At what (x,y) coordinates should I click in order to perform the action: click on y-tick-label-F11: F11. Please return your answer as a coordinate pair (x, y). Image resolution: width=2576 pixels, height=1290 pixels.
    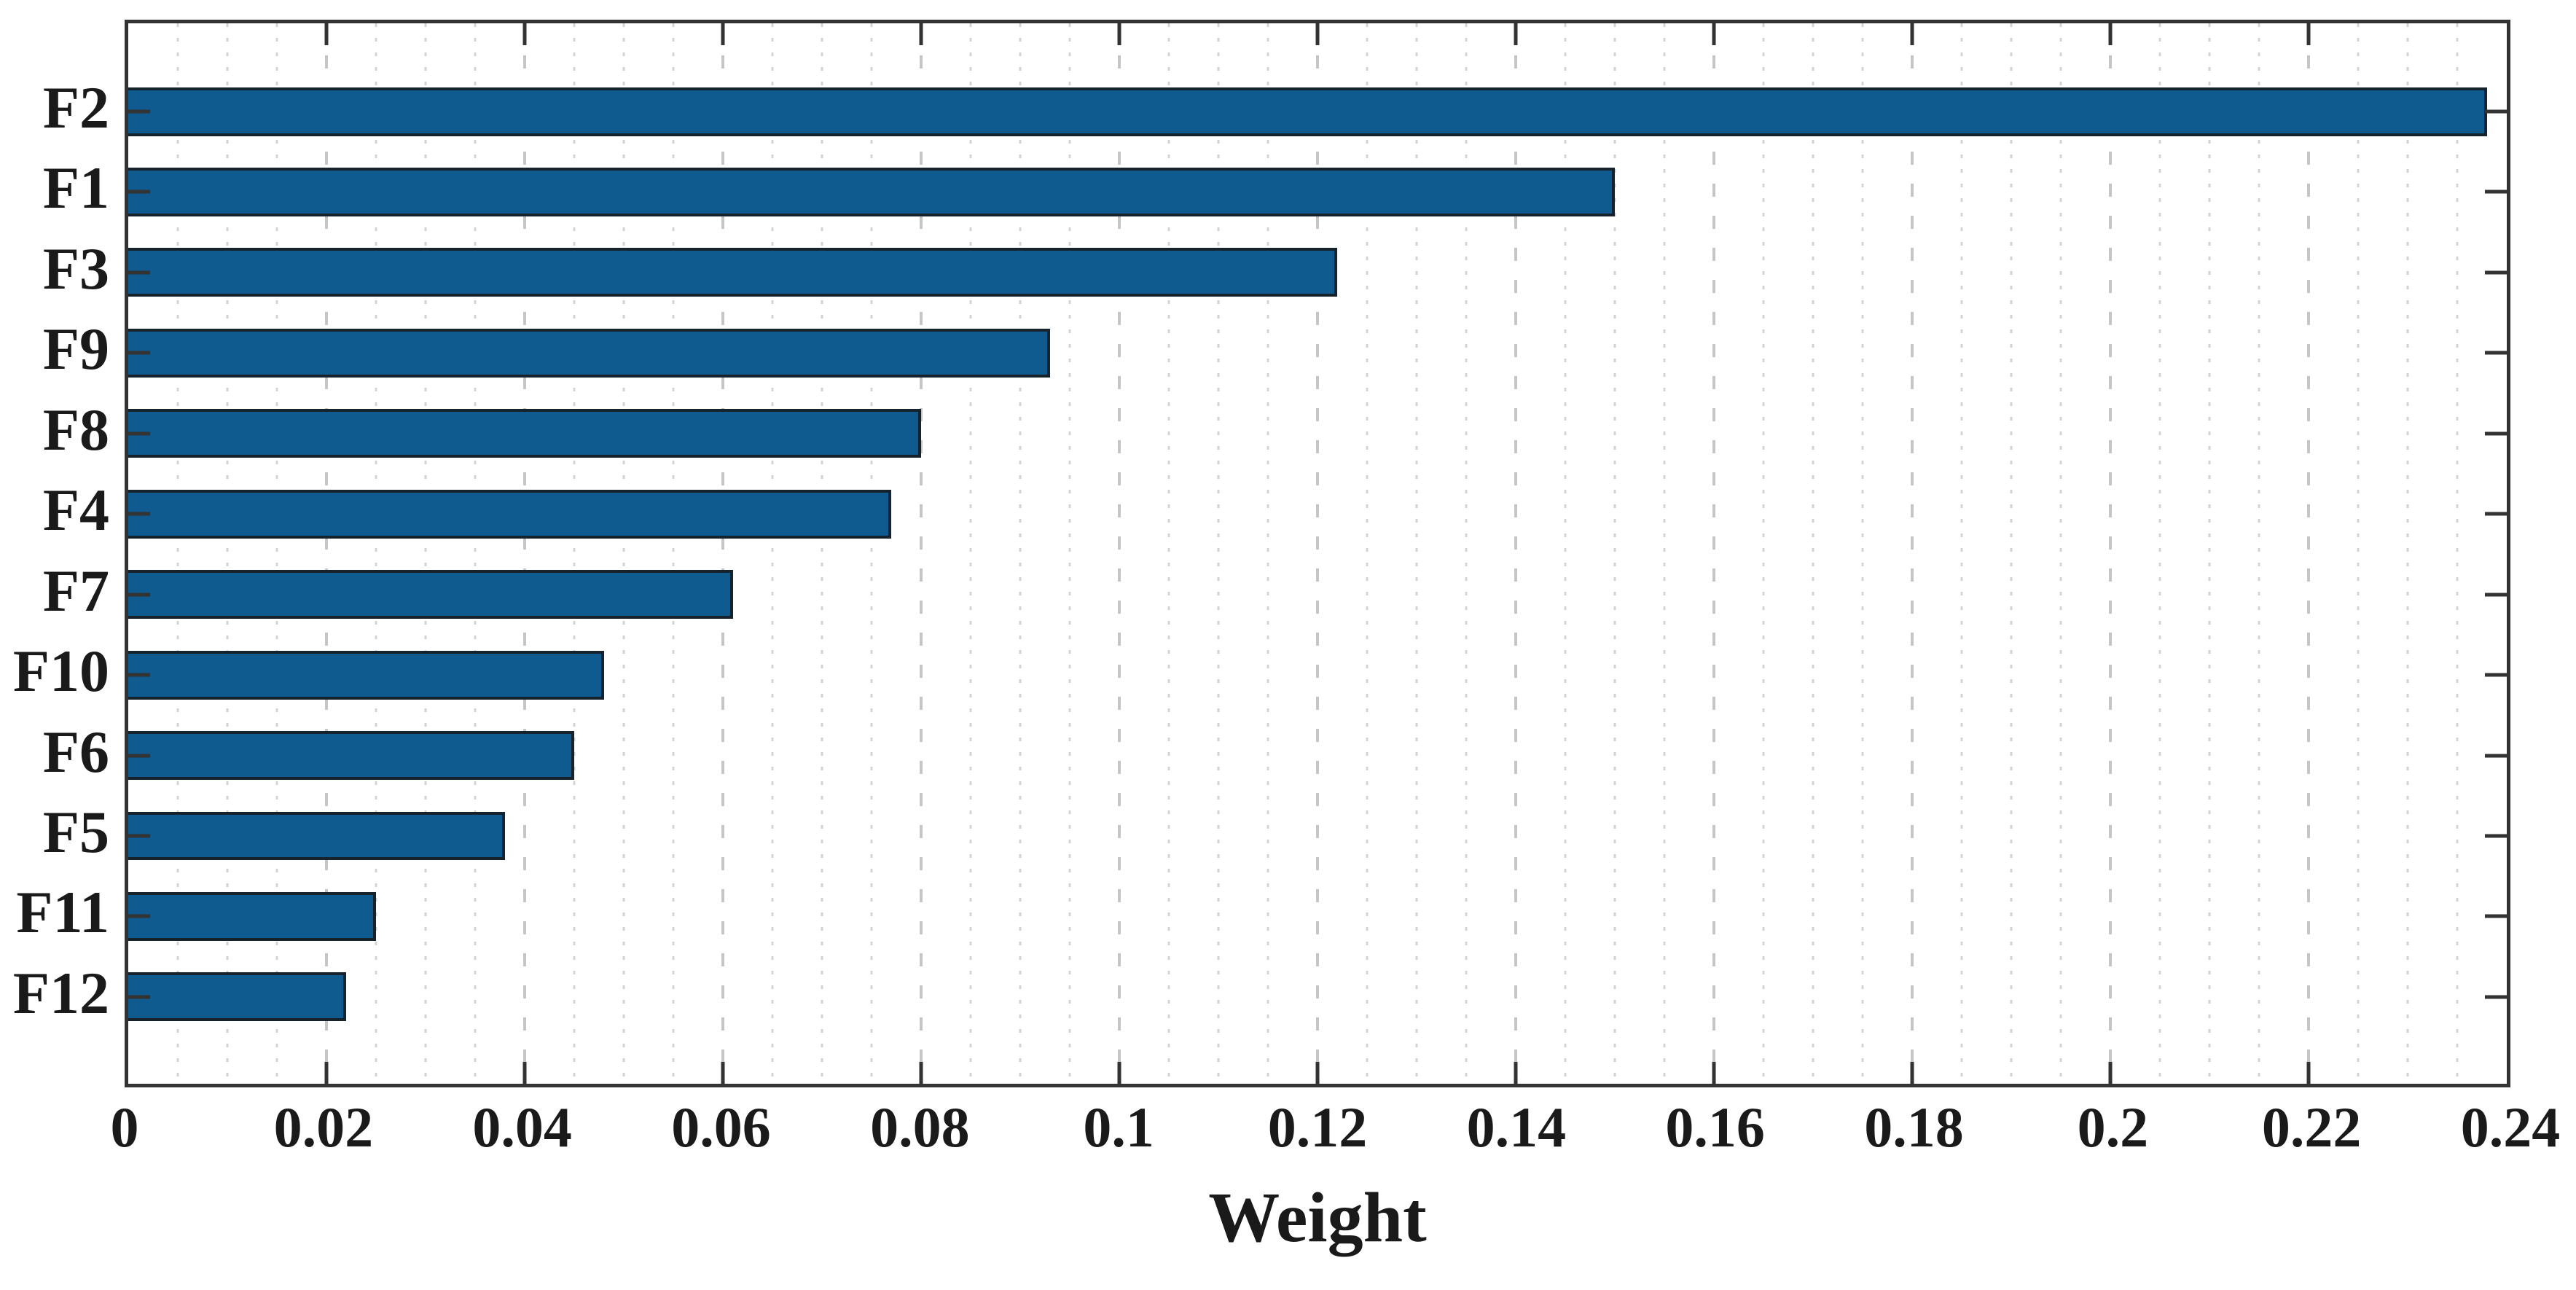
    Looking at the image, I should click on (62, 912).